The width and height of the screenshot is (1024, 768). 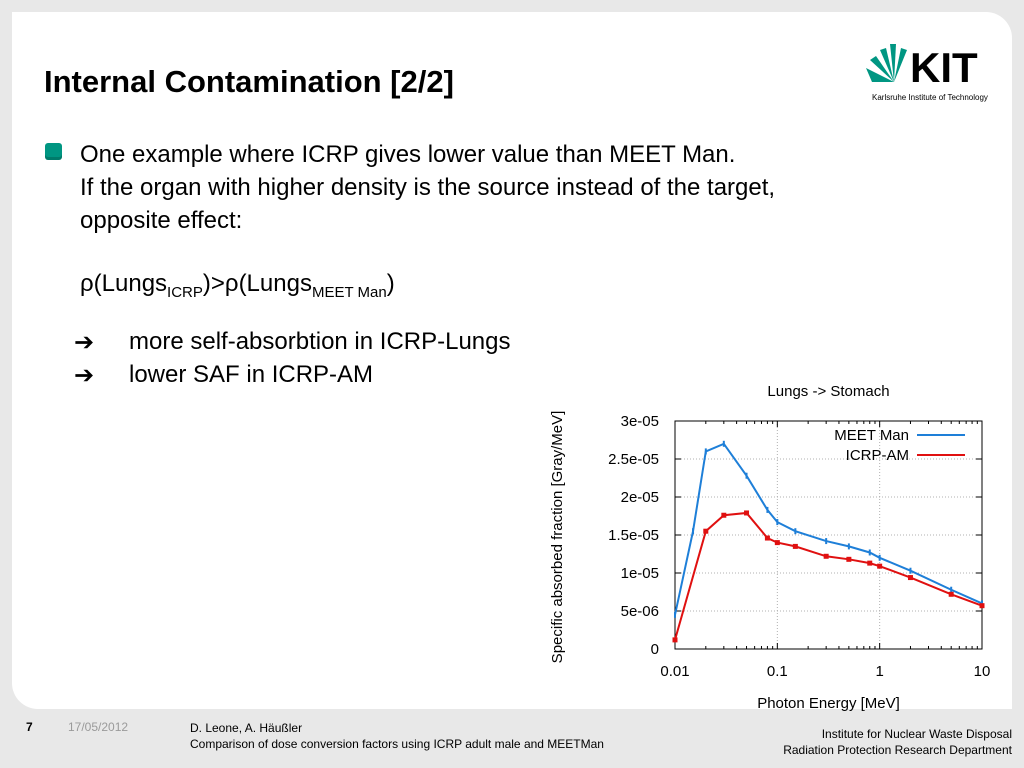 What do you see at coordinates (877, 455) in the screenshot?
I see `legend-label: ICRP-AM` at bounding box center [877, 455].